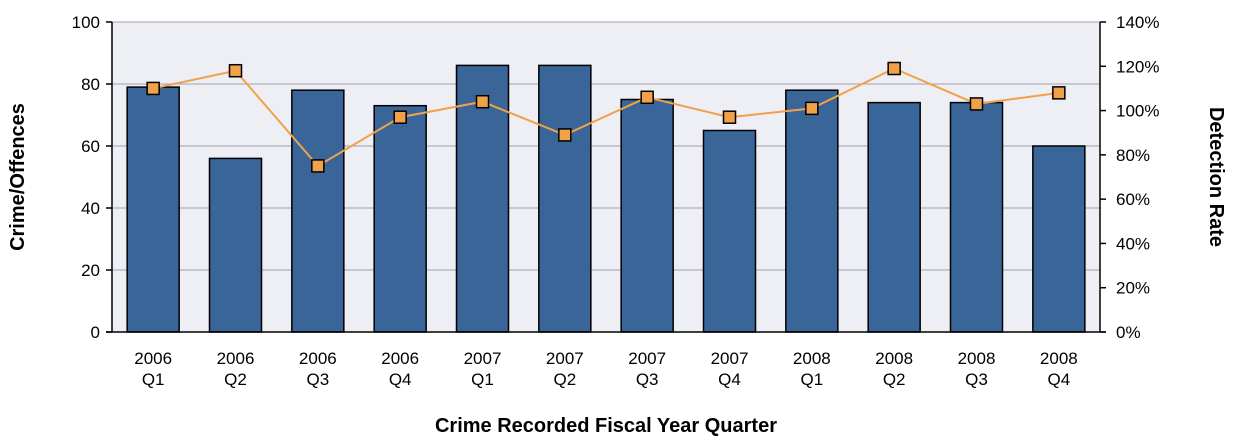 This screenshot has height=441, width=1238. What do you see at coordinates (894, 369) in the screenshot?
I see `x-tick-label: 2008 Q2` at bounding box center [894, 369].